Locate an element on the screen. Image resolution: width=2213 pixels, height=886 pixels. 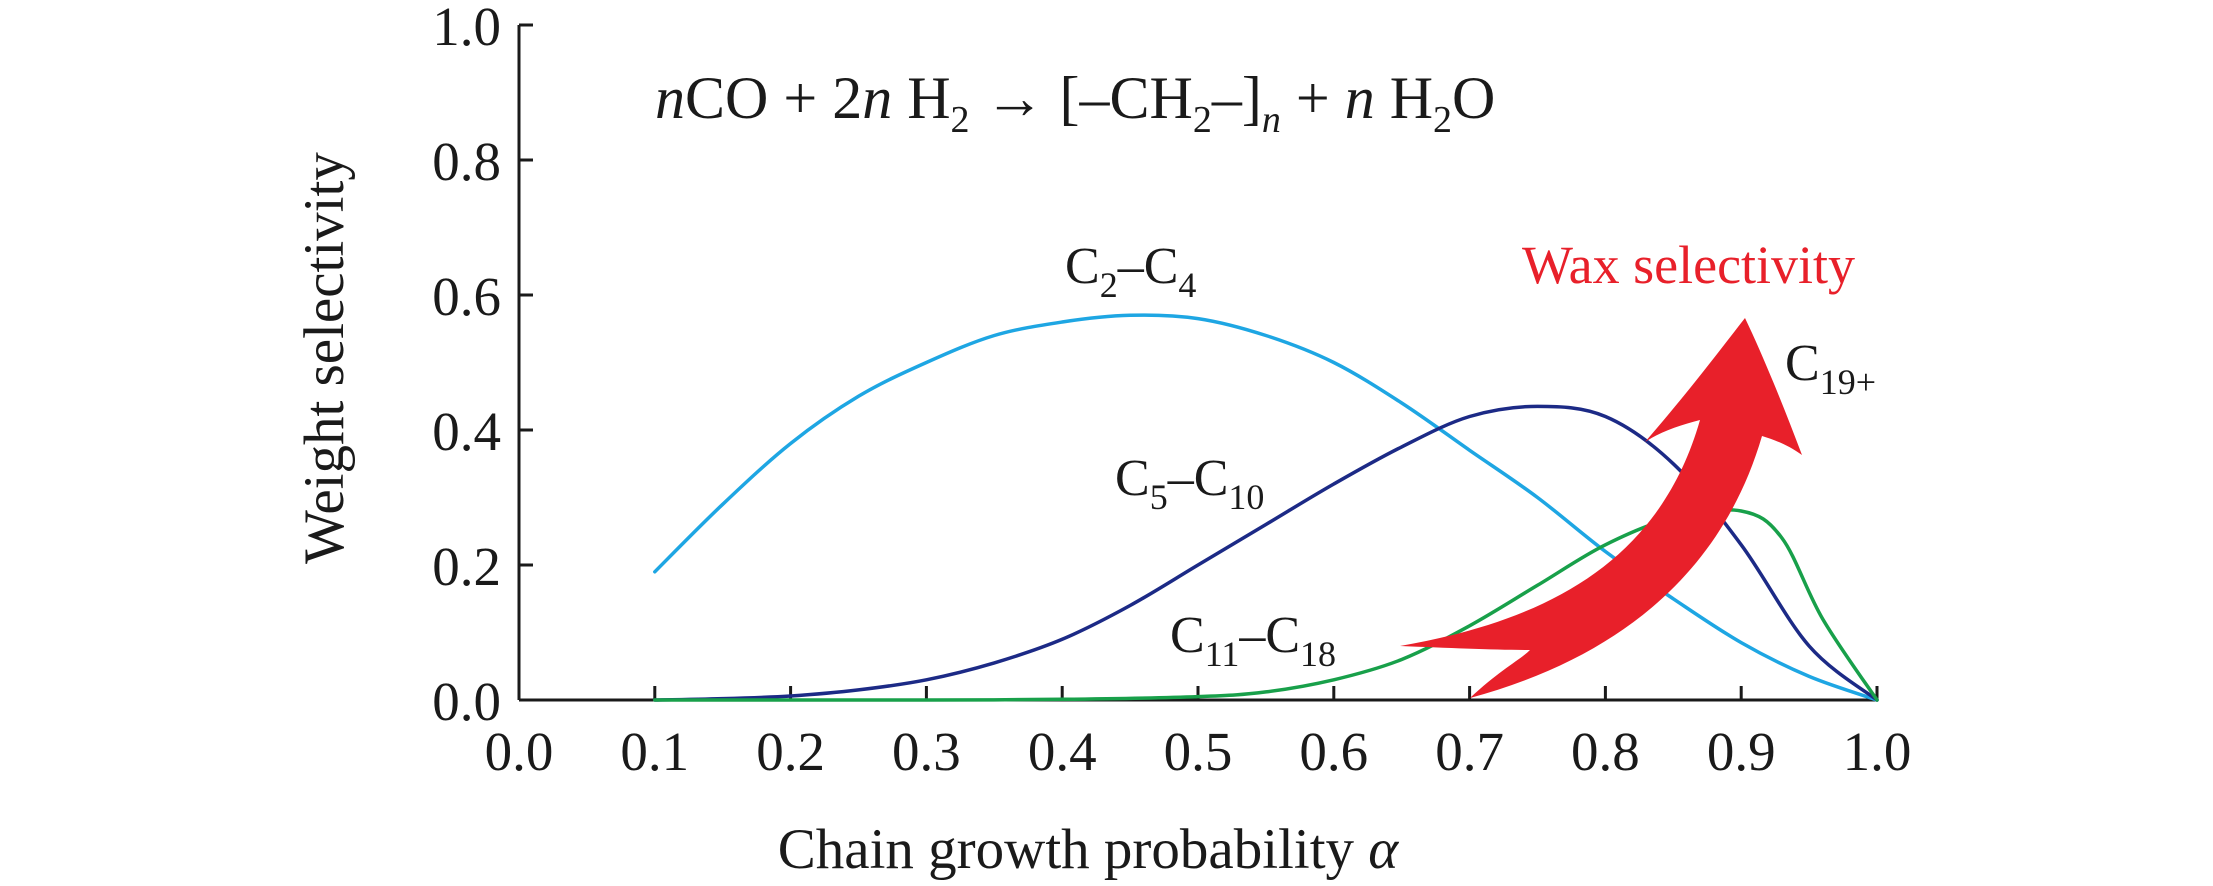
x-tick-label: 0.1 is located at coordinates (654, 751).